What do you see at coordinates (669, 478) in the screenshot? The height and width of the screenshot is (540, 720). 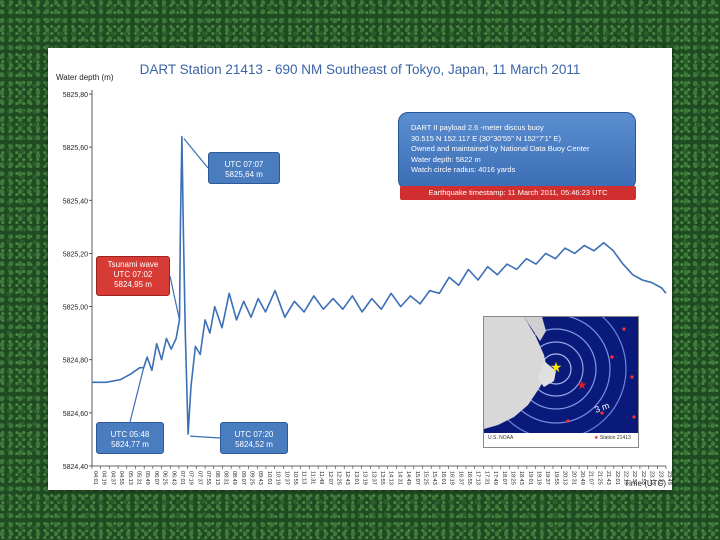 I see `x-tick-label: 23:49` at bounding box center [669, 478].